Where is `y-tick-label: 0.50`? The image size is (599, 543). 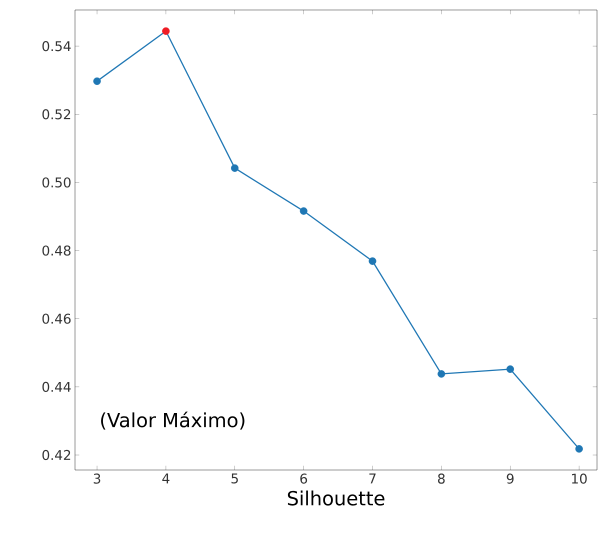
y-tick-label: 0.50 is located at coordinates (56, 182).